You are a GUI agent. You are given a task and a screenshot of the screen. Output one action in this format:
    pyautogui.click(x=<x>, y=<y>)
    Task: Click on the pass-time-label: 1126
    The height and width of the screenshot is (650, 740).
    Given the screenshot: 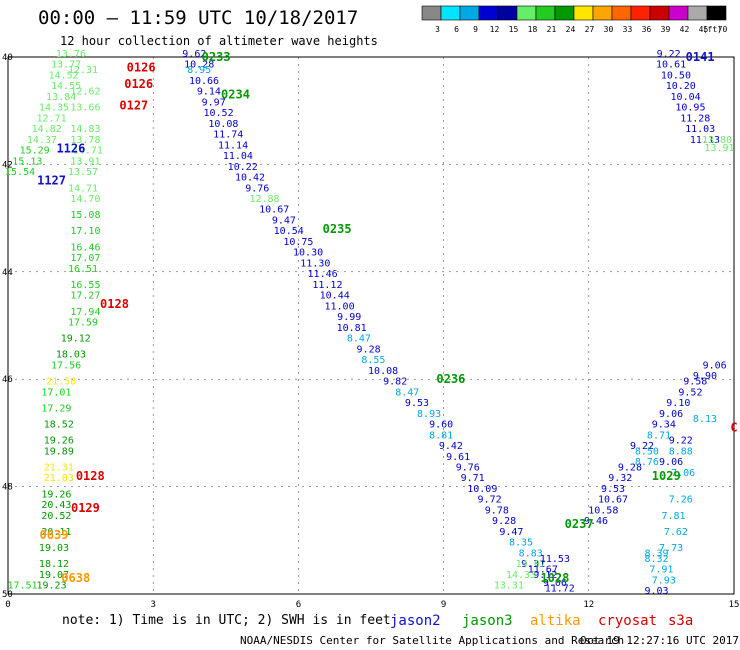 What is the action you would take?
    pyautogui.click(x=70, y=148)
    